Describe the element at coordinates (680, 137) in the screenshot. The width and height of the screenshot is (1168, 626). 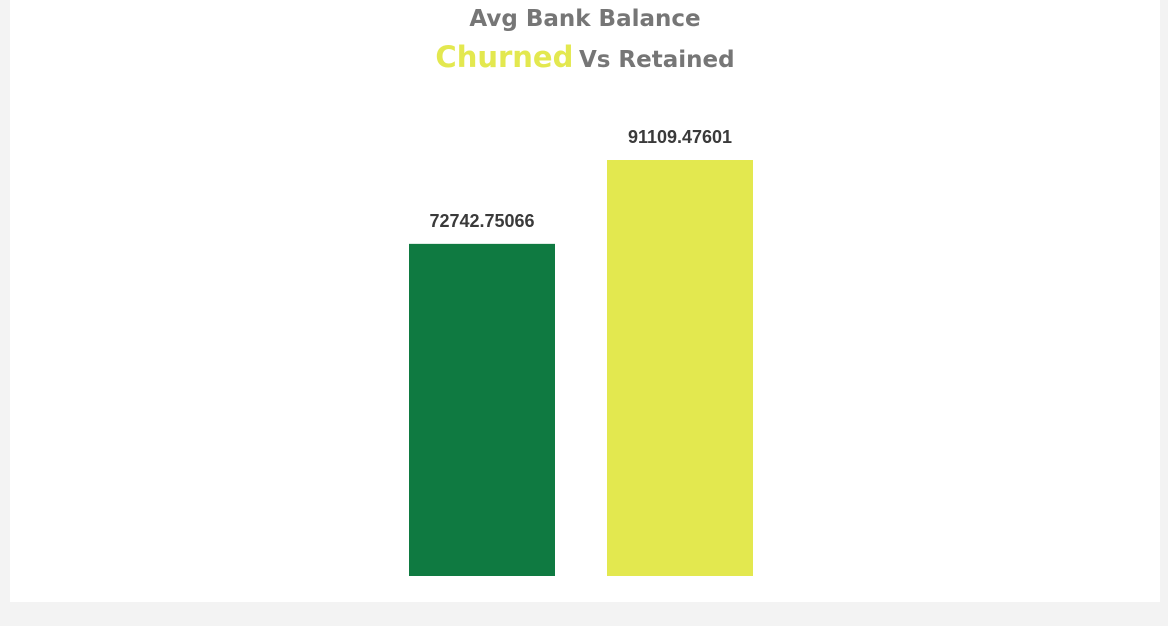
I see `bar-2-value-label: 91109.47601` at that location.